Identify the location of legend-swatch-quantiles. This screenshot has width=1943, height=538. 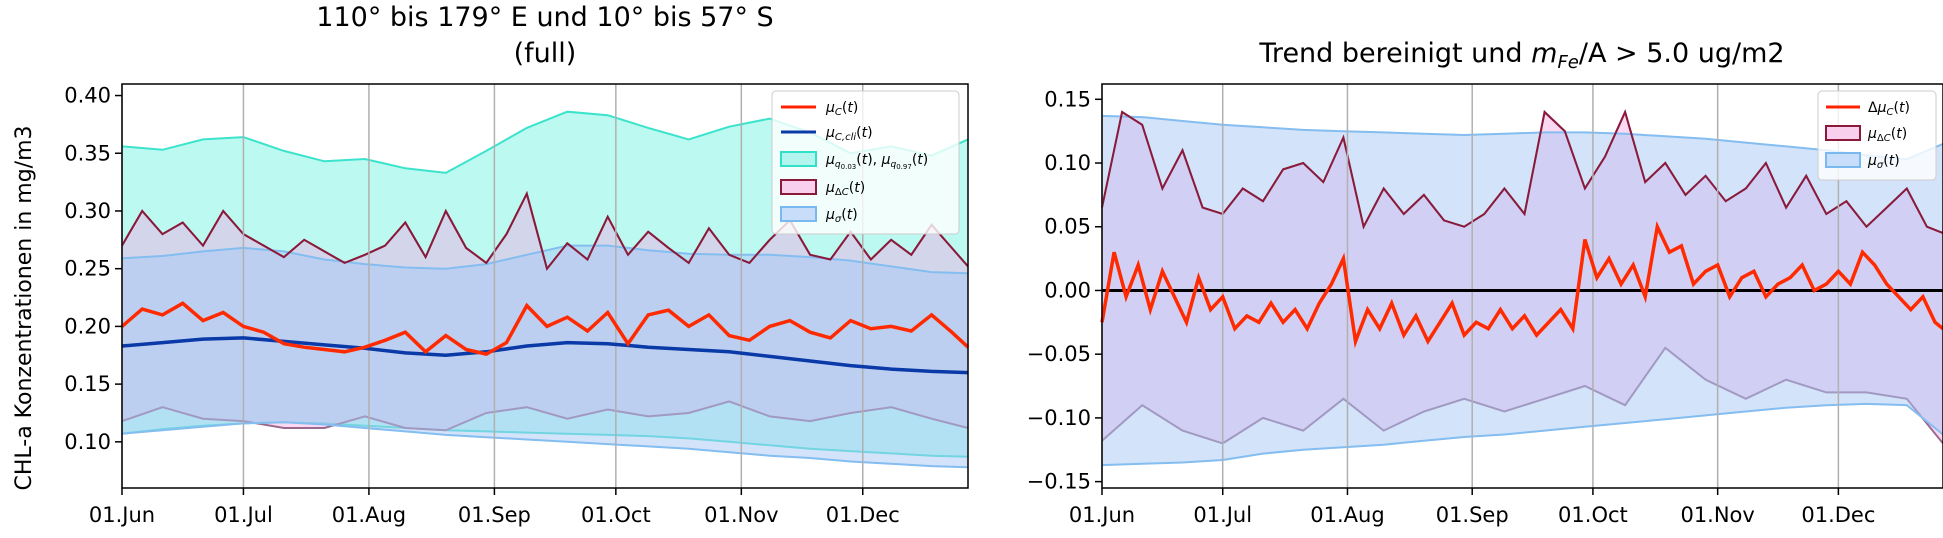
(798, 159).